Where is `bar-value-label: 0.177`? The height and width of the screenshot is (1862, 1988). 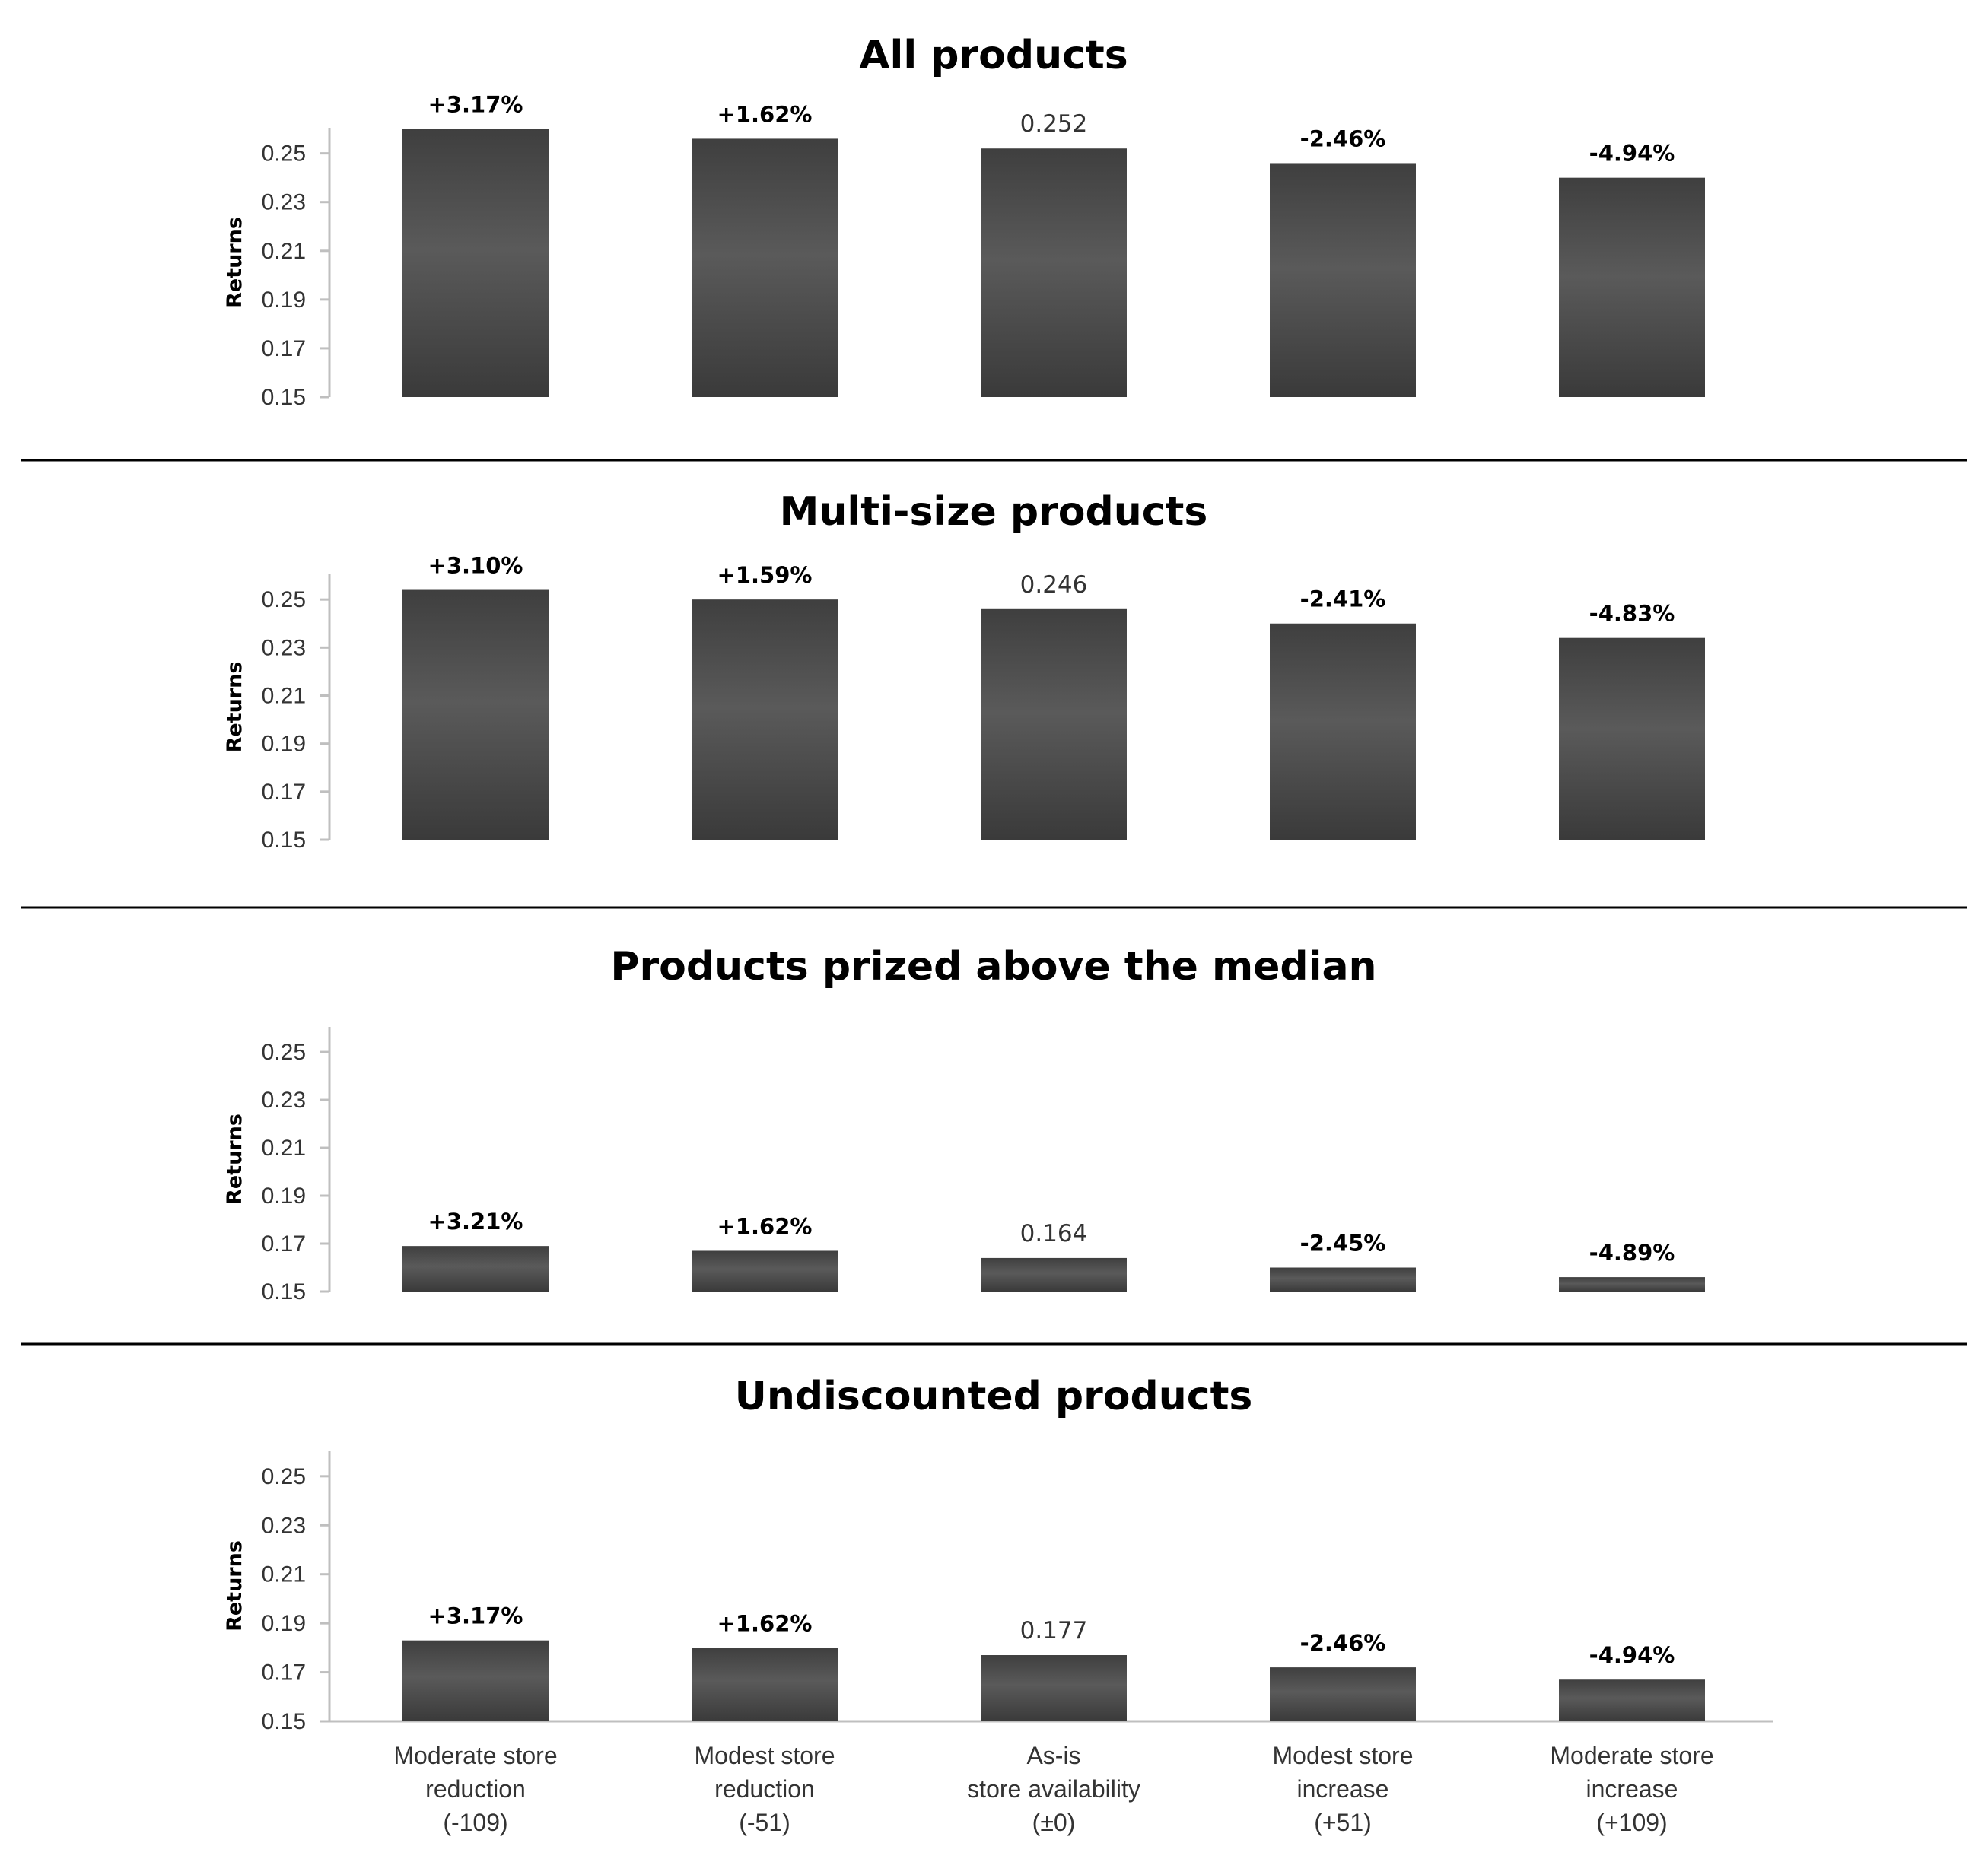 bar-value-label: 0.177 is located at coordinates (1054, 1630).